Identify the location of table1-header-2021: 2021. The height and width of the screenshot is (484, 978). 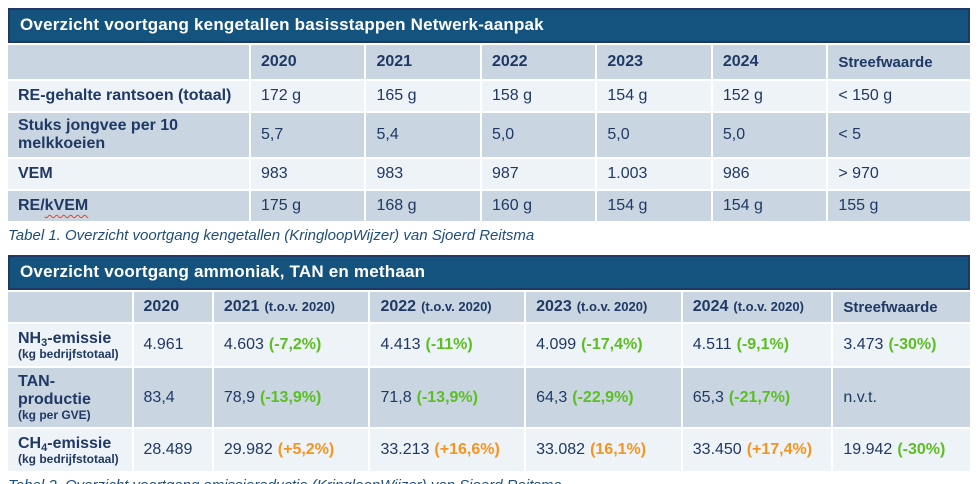
(423, 62).